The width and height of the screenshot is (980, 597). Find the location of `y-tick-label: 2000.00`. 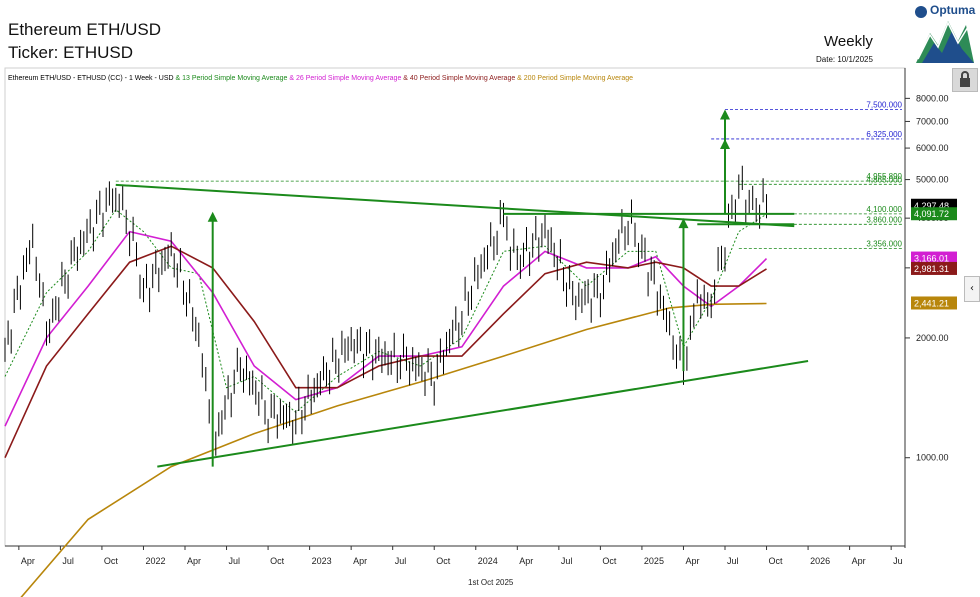

y-tick-label: 2000.00 is located at coordinates (932, 338).